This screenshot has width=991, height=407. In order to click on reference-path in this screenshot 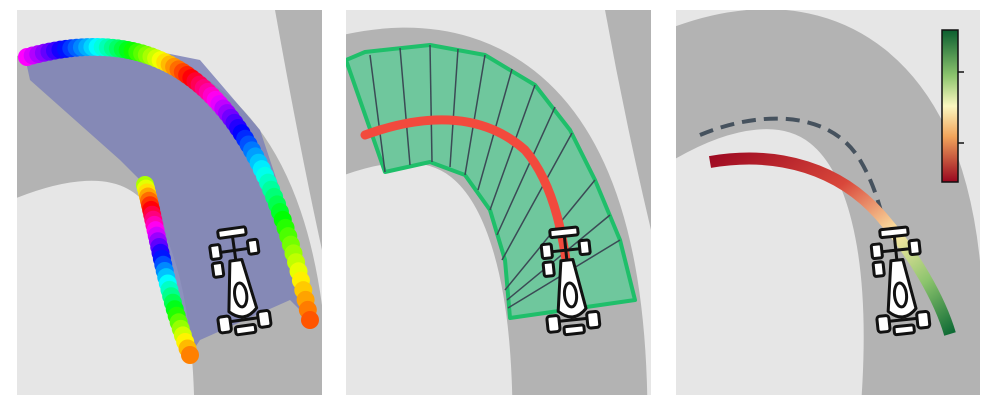, I will do `click(468, 212)`.